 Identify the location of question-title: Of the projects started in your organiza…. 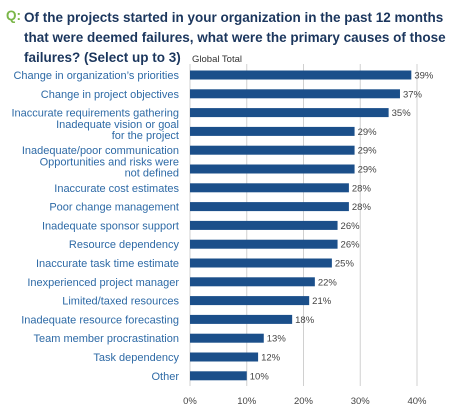
(235, 37).